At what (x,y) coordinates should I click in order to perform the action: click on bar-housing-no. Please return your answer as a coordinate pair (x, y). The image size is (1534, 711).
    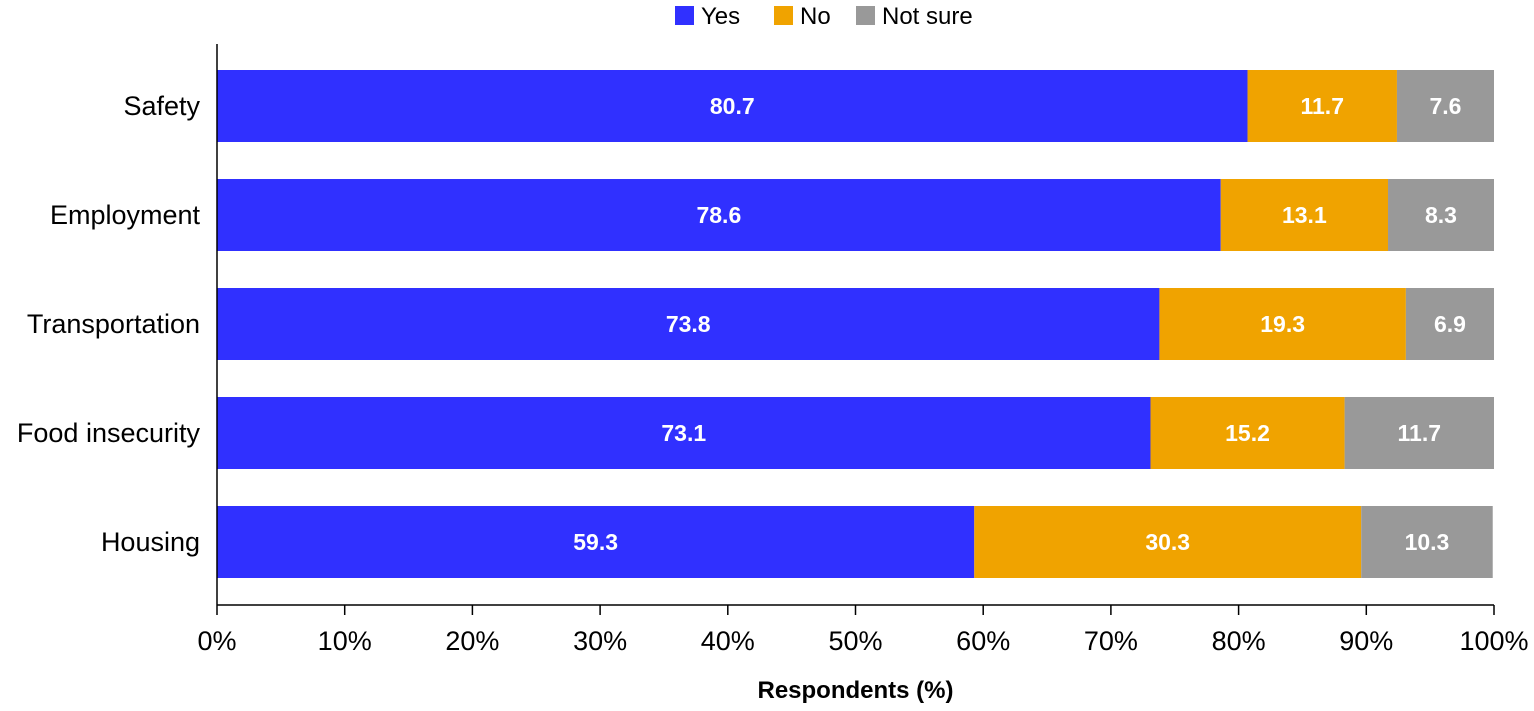
    Looking at the image, I should click on (1168, 542).